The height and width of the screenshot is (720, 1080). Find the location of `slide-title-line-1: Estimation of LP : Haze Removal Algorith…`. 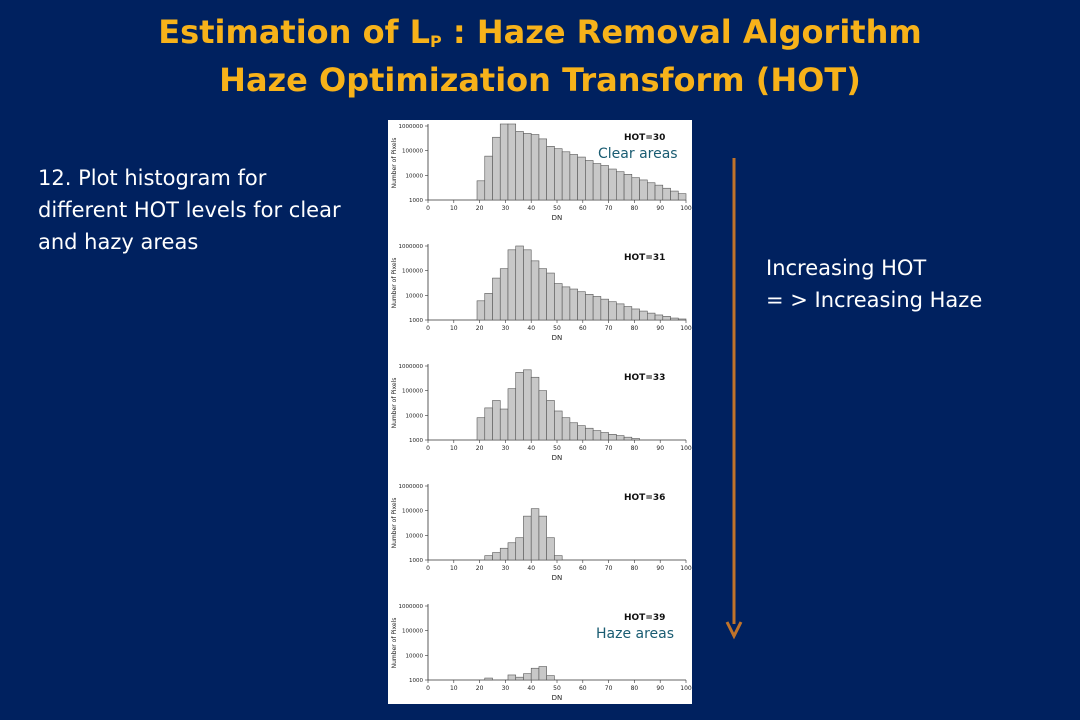

slide-title-line-1: Estimation of LP : Haze Removal Algorith… is located at coordinates (540, 37).